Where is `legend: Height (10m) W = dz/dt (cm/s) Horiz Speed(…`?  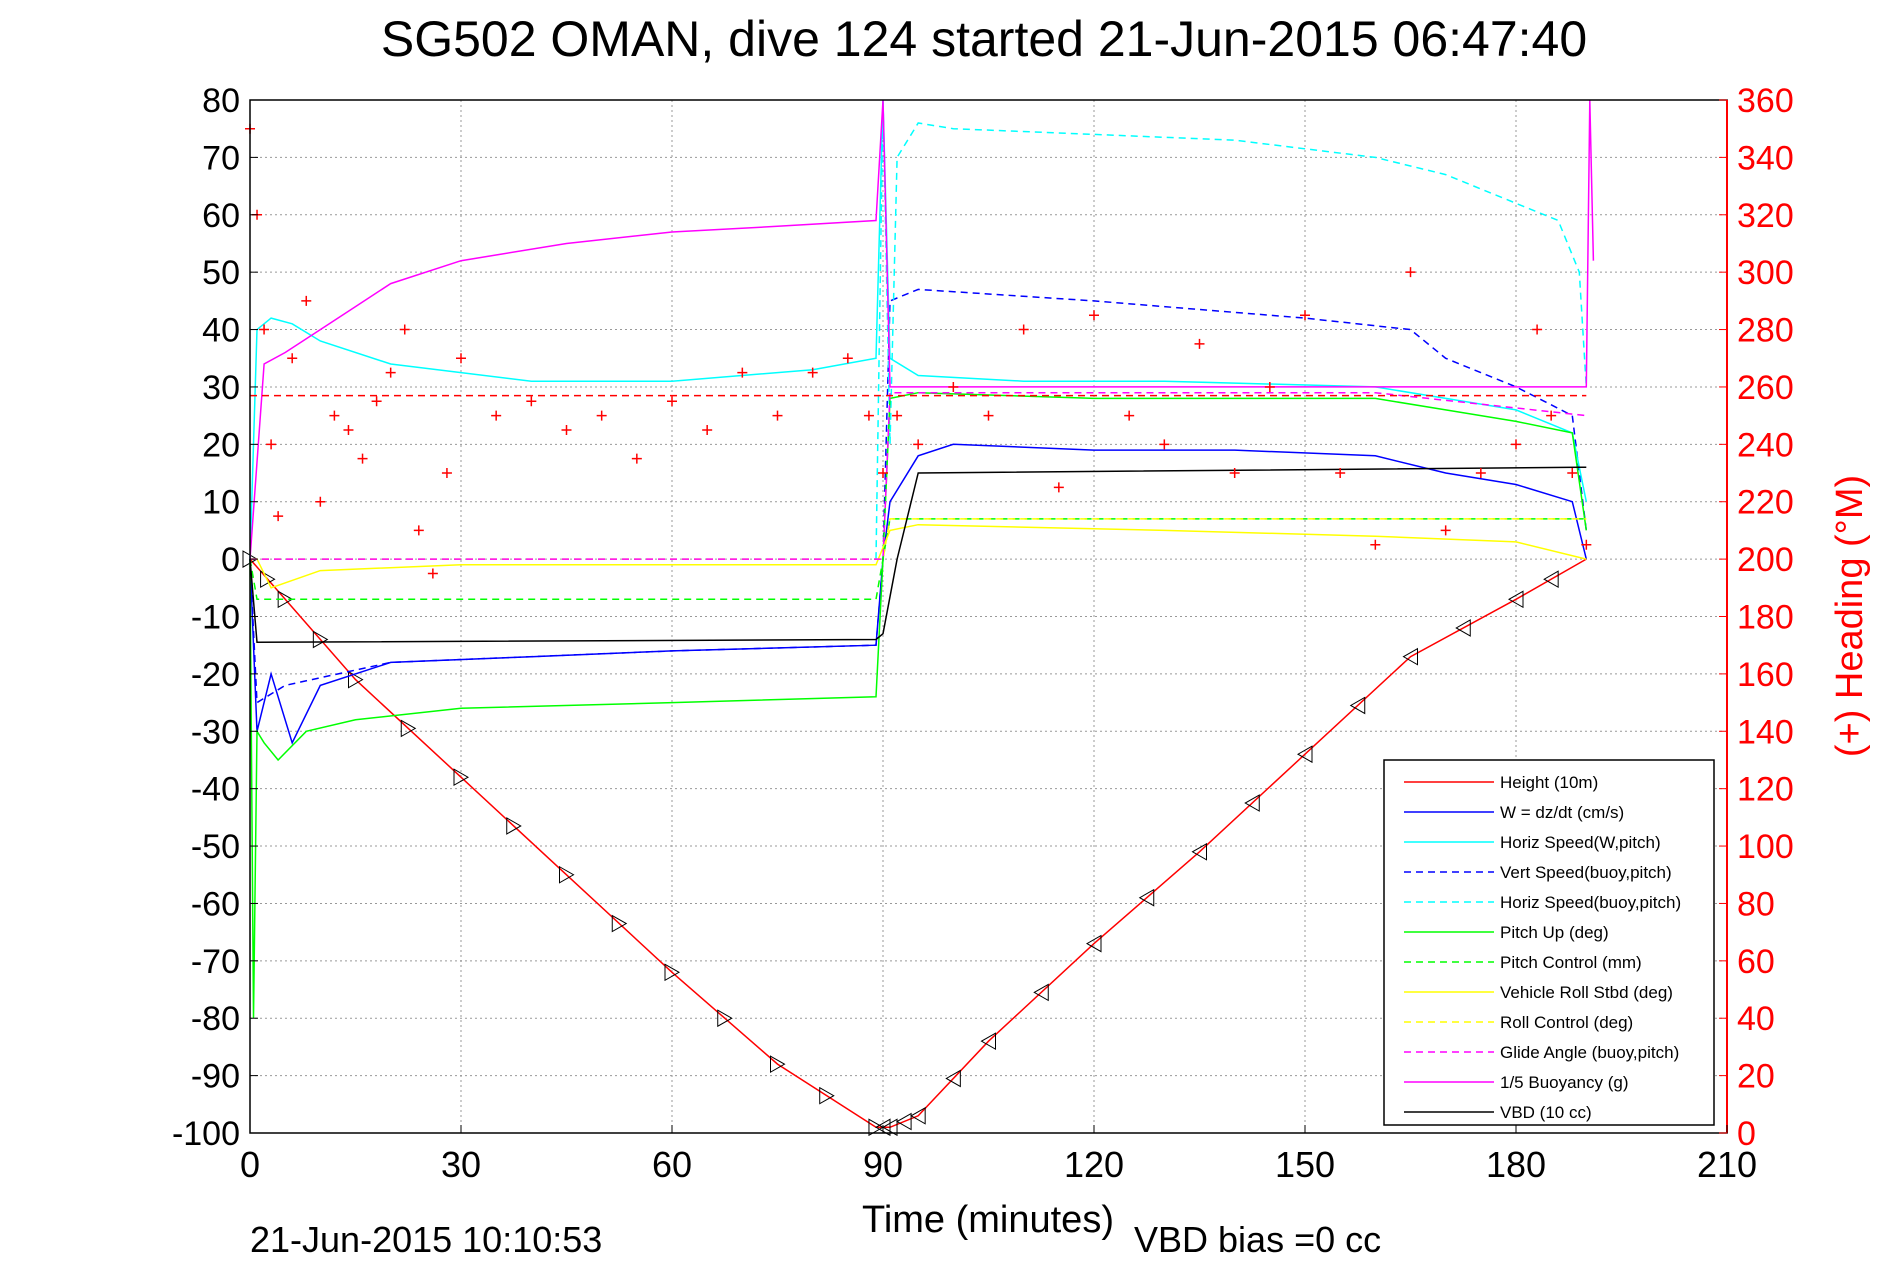 legend: Height (10m) W = dz/dt (cm/s) Horiz Speed(… is located at coordinates (1549, 942).